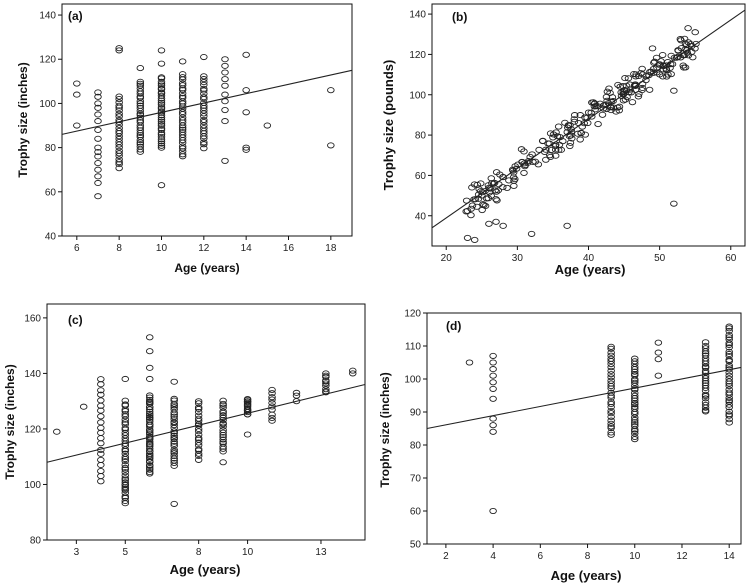 This screenshot has width=750, height=585. What do you see at coordinates (541, 556) in the screenshot?
I see `panel-d-xtick-label: 6` at bounding box center [541, 556].